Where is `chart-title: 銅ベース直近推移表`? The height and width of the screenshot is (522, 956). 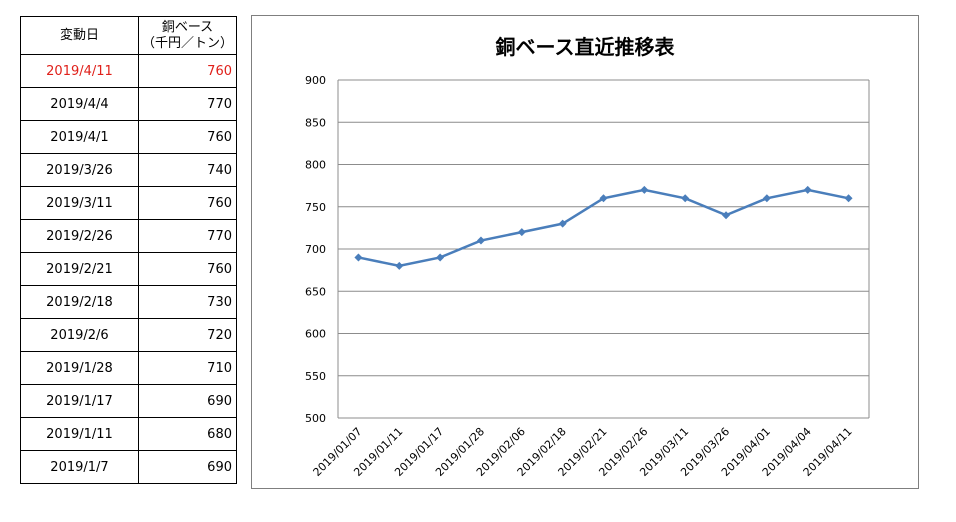
chart-title: 銅ベース直近推移表 is located at coordinates (586, 47).